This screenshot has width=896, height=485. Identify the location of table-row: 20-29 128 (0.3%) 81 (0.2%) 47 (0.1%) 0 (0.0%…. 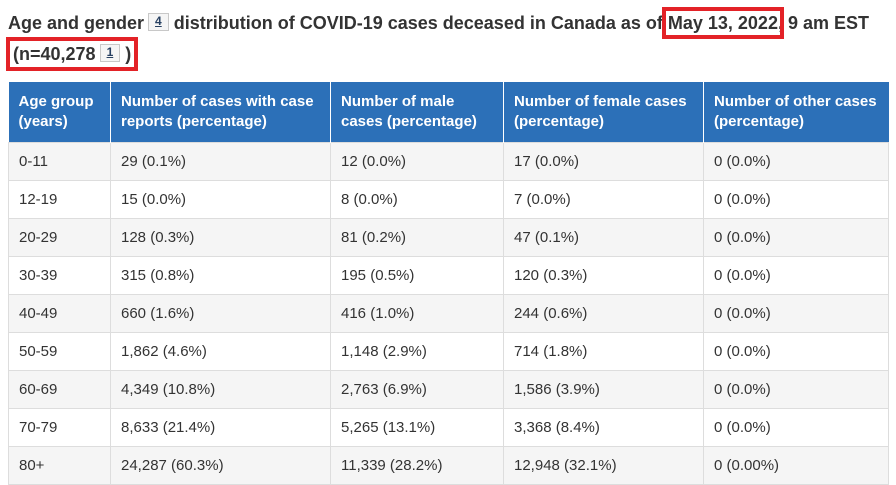
(448, 237).